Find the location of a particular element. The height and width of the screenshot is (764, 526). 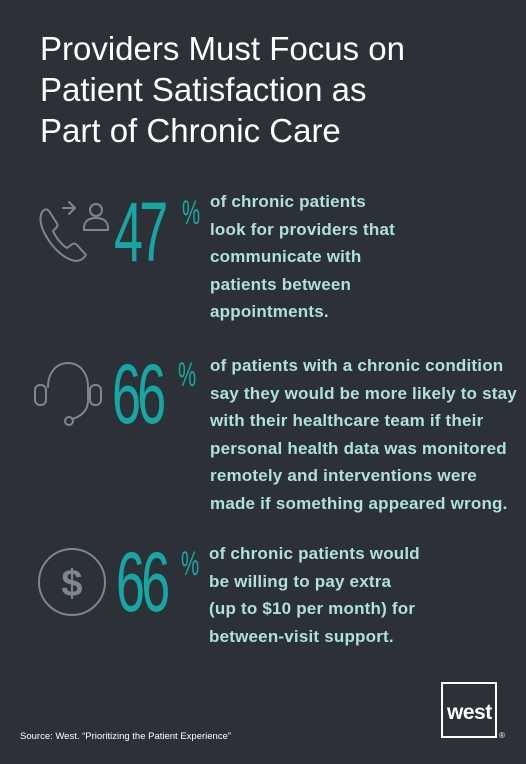

logo-text: west is located at coordinates (469, 712).